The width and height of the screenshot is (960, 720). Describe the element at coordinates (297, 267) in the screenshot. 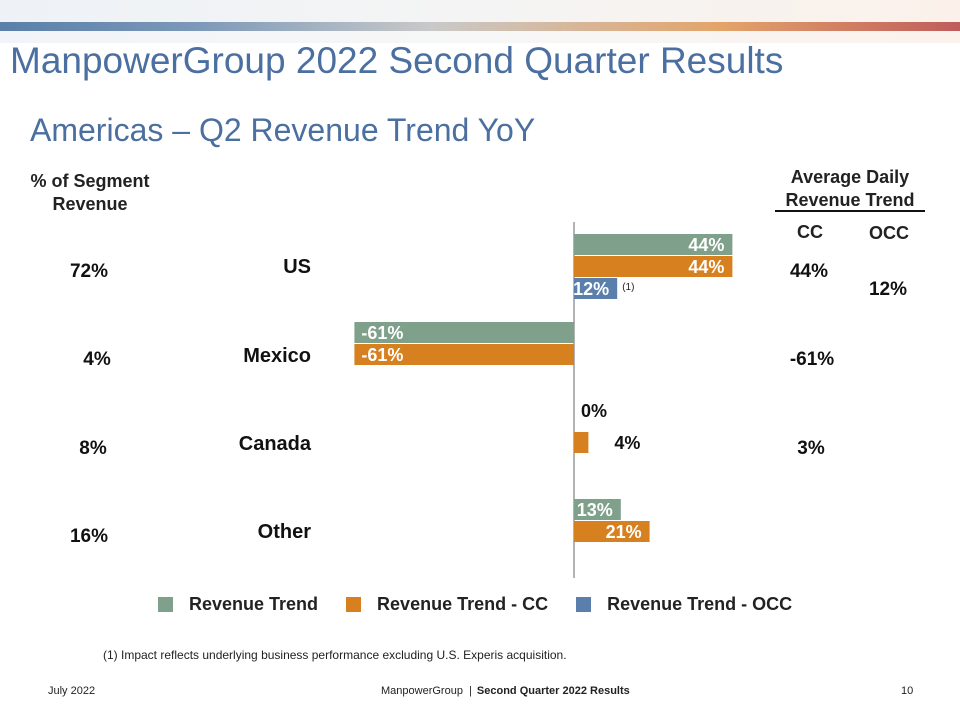

I see `category-label-us: US` at that location.